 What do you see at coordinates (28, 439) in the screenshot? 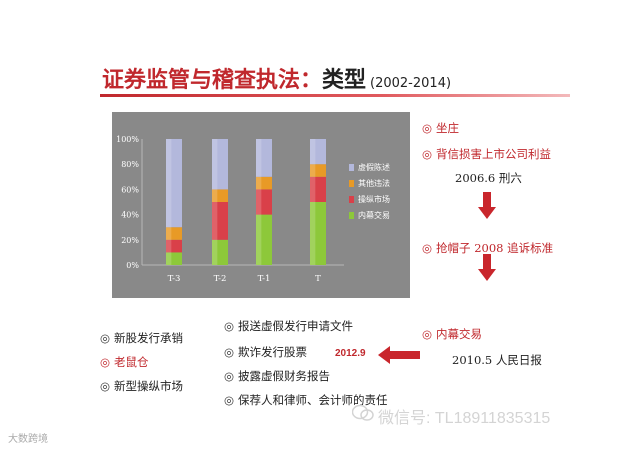
I see `corner-watermark: 大数跨境` at bounding box center [28, 439].